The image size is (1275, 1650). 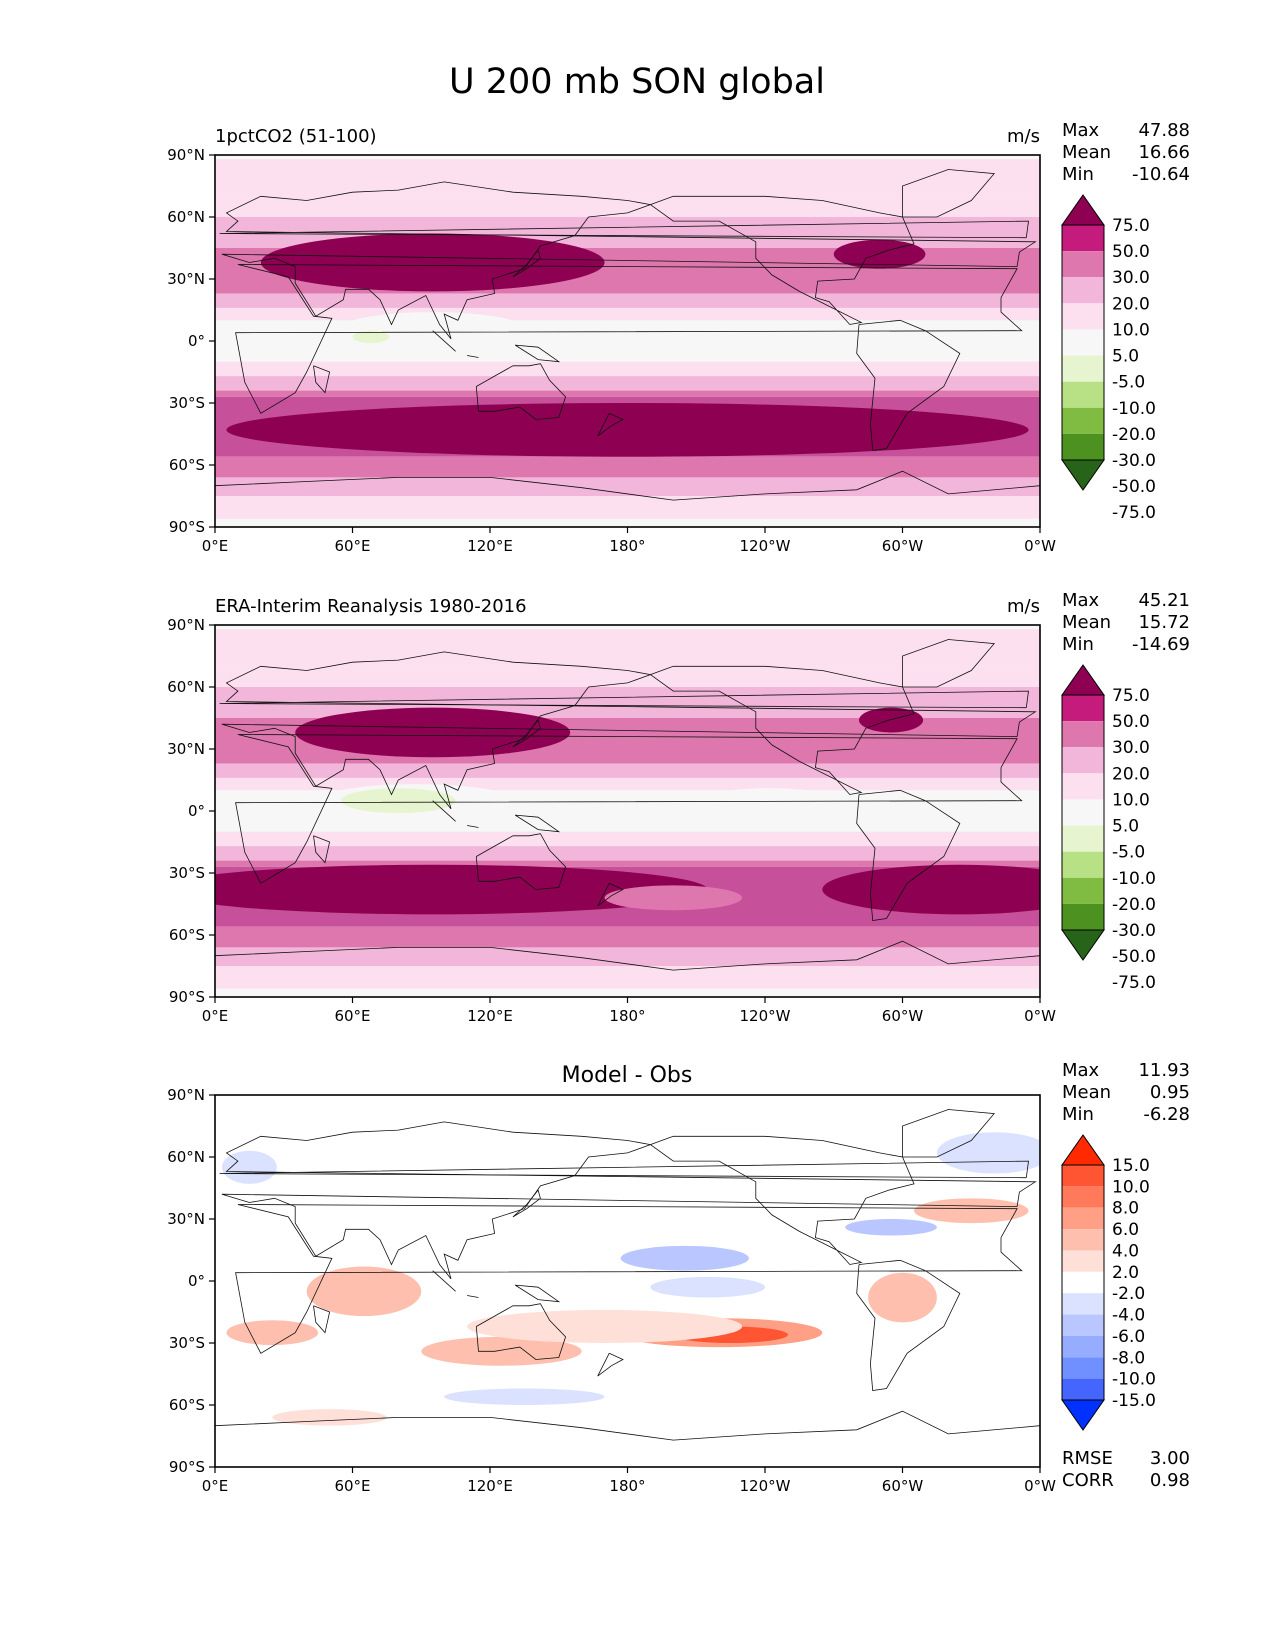 I want to click on colorbar-label: 6.0, so click(x=1125, y=1230).